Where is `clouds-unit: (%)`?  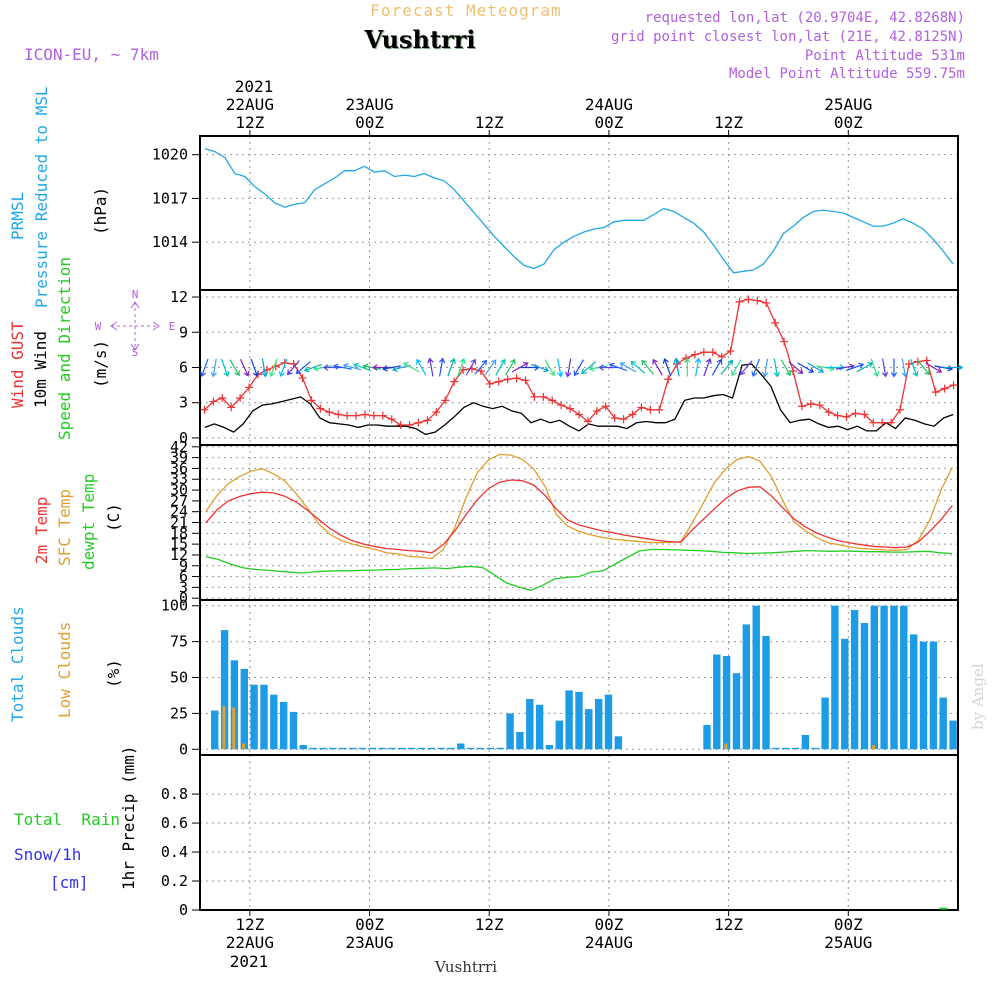
clouds-unit: (%) is located at coordinates (113, 673).